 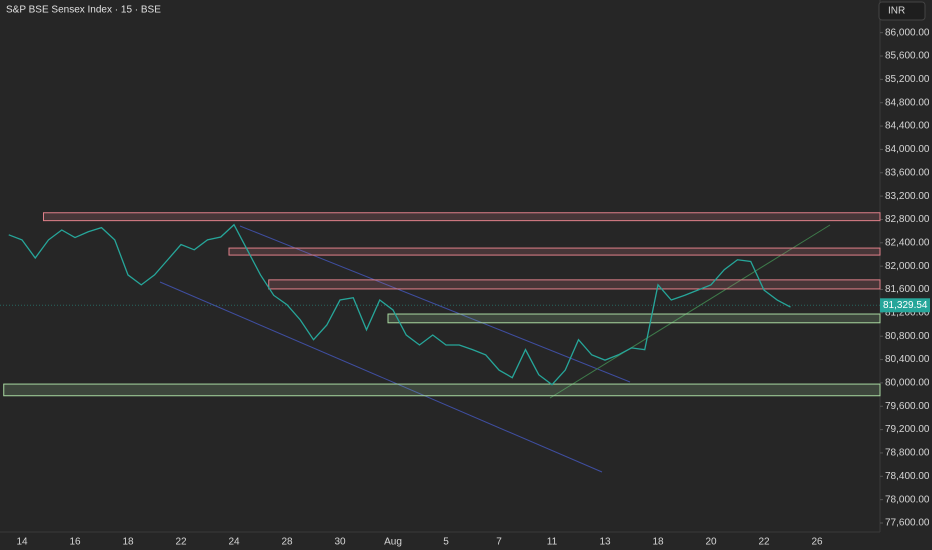 What do you see at coordinates (907, 32) in the screenshot?
I see `y-tick-label: 86,000.00` at bounding box center [907, 32].